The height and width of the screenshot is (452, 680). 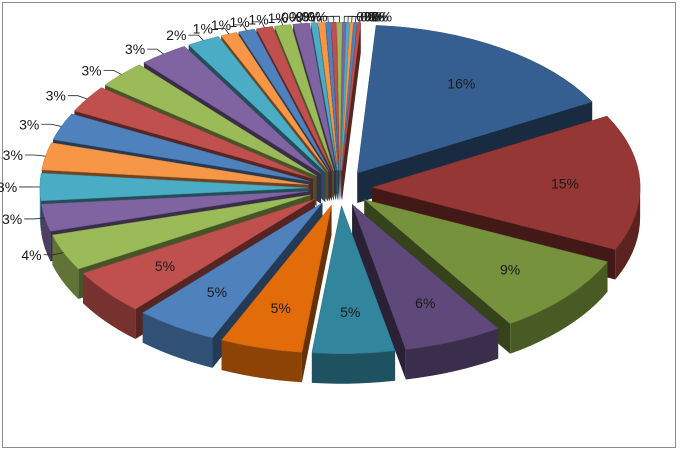 I want to click on data-label: 15%, so click(x=565, y=184).